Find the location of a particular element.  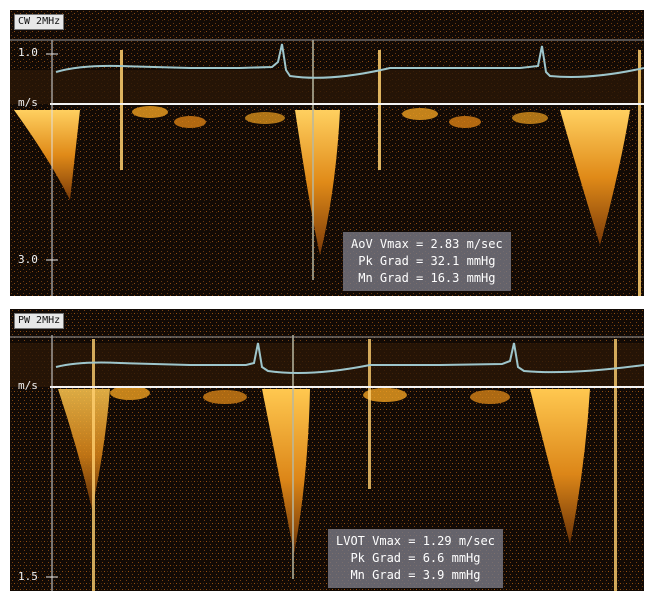

mean-gradient: Mn Grad = 3.9 mmHg is located at coordinates (415, 575).